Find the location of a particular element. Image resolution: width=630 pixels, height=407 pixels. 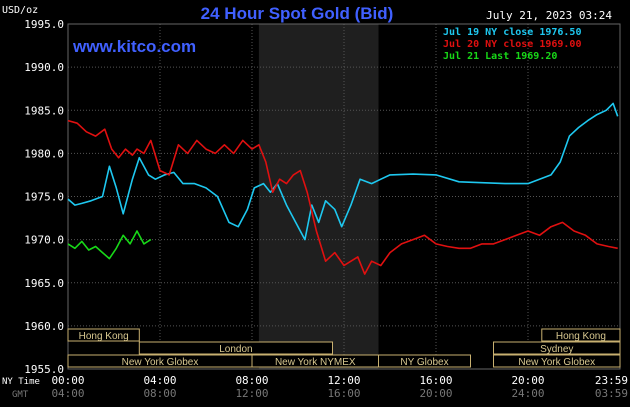

gmt-tick-labels: 04:00 08:00 12:00 16:00 20:00 24:00 03:59 is located at coordinates (339, 393).